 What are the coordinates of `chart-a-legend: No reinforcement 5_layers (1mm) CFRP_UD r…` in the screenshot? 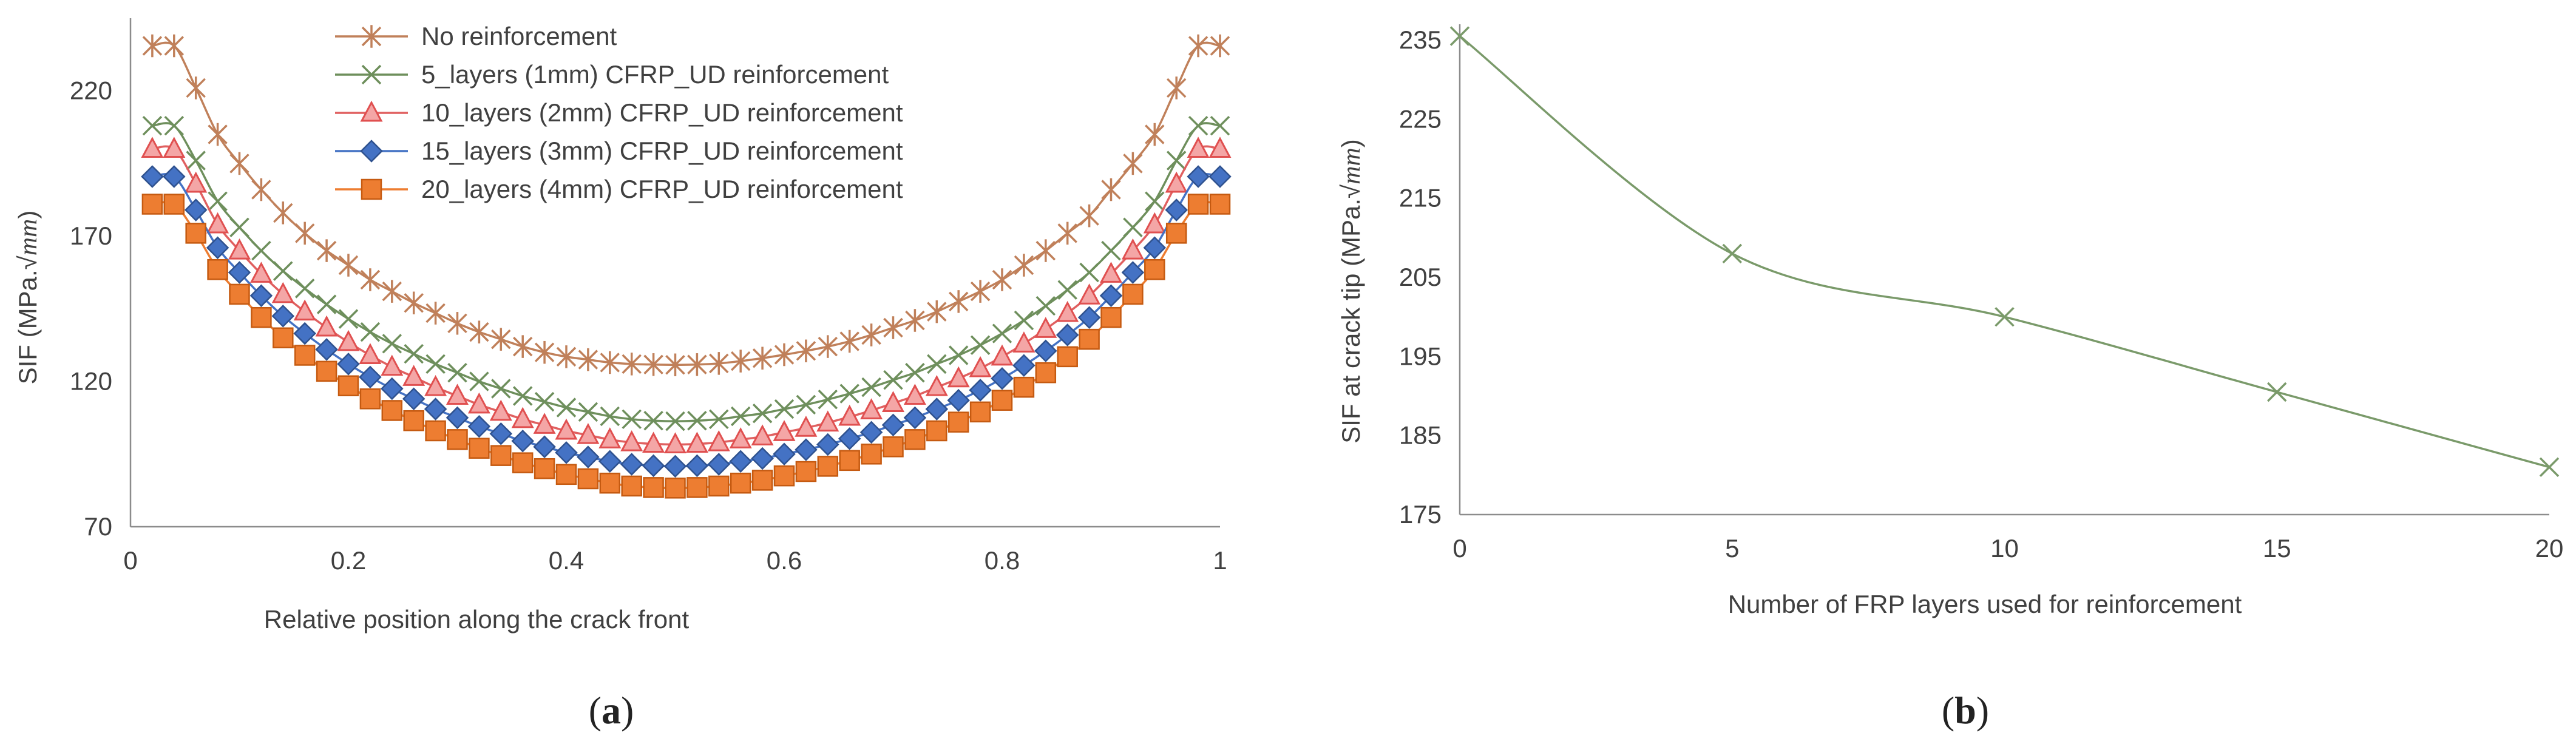 It's located at (619, 112).